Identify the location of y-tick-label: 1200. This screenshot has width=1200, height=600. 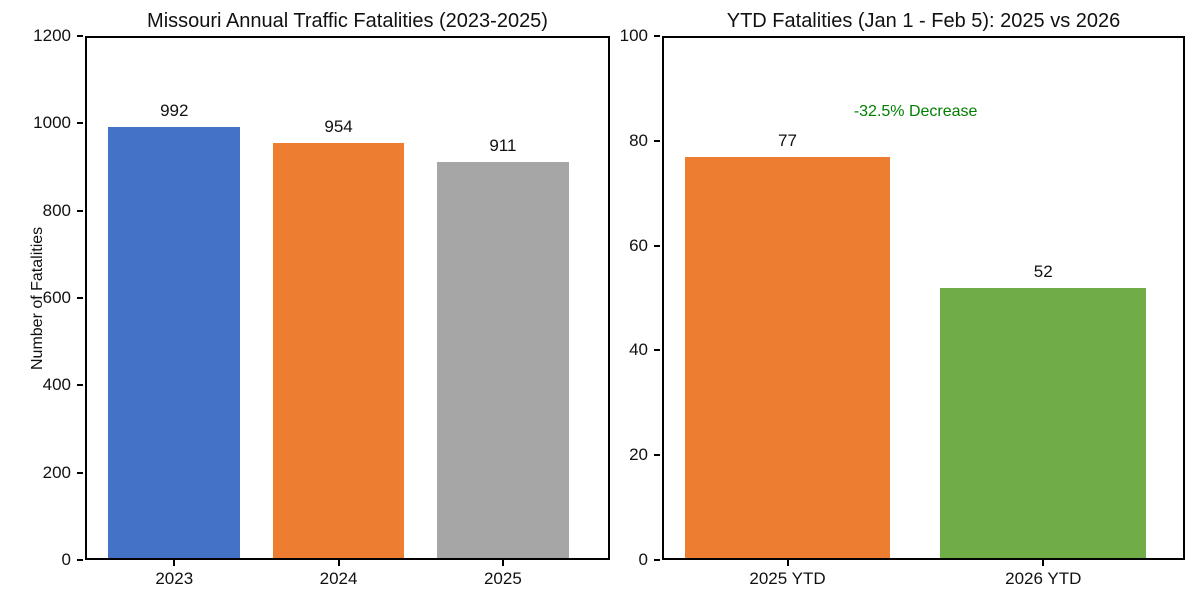
(52, 35).